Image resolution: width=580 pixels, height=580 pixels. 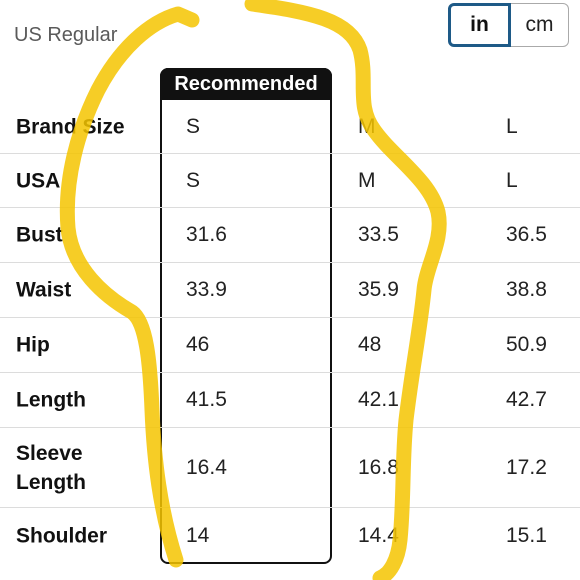 What do you see at coordinates (290, 345) in the screenshot?
I see `table-row: Hip 46 48 50.9` at bounding box center [290, 345].